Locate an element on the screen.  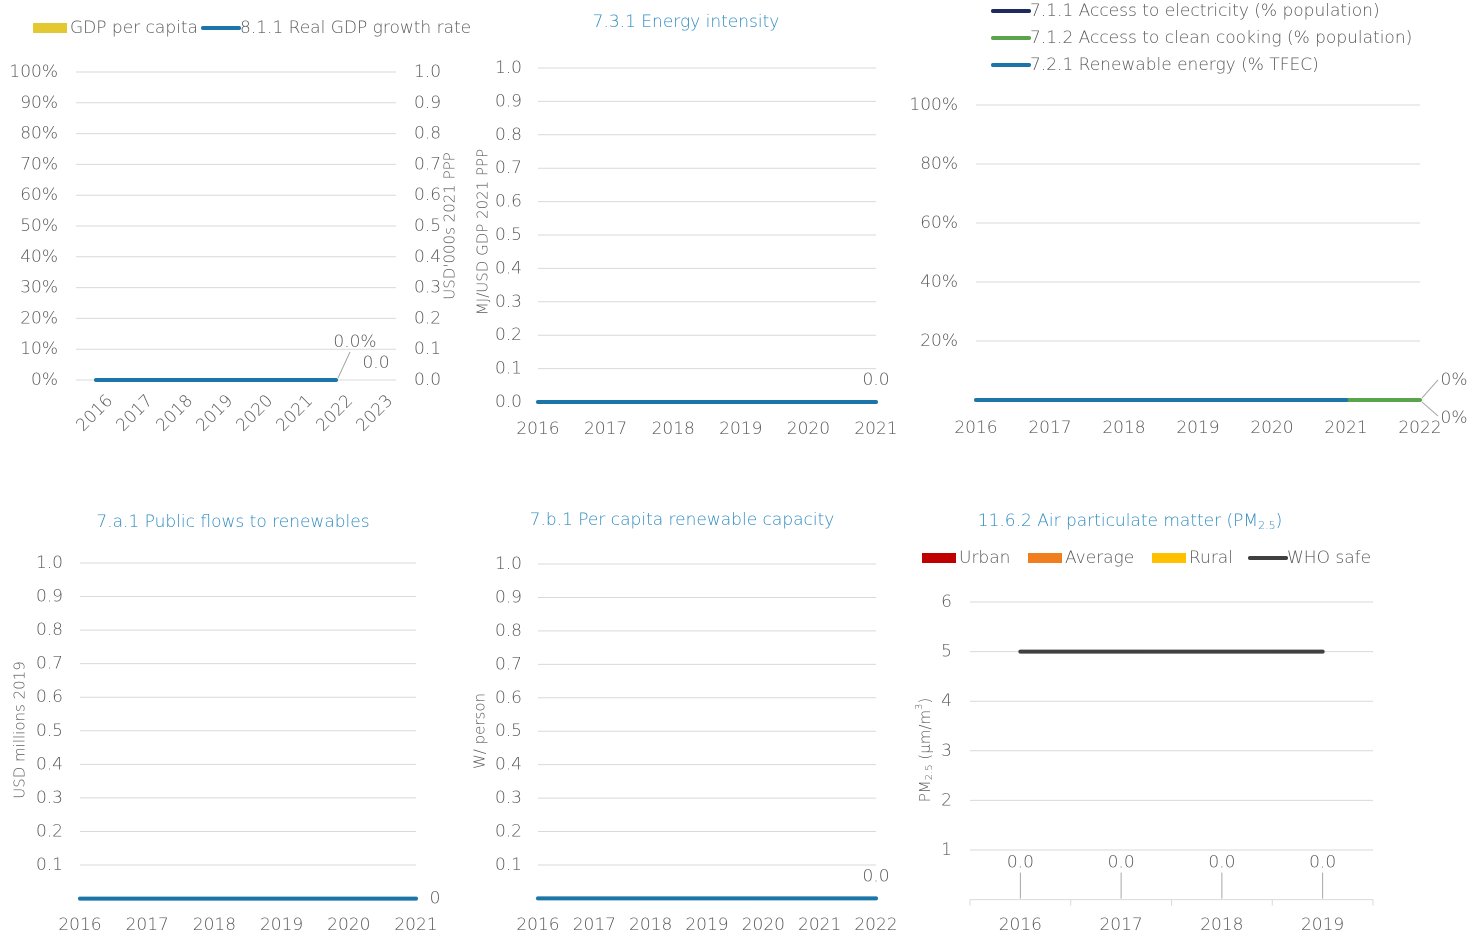
chart-title: 11.6.2 Air particulate matter (PM2.5) is located at coordinates (1130, 521).